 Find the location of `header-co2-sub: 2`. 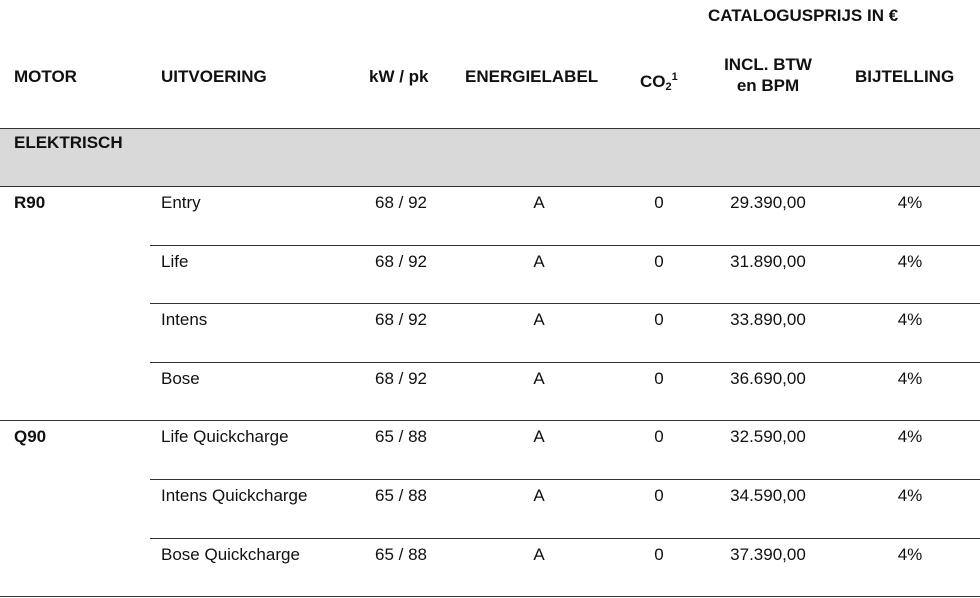

header-co2-sub: 2 is located at coordinates (668, 87).